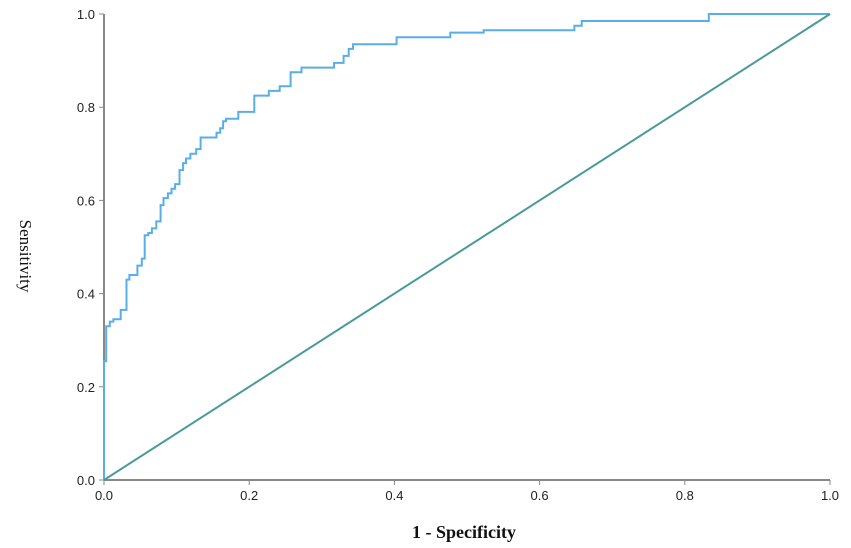  What do you see at coordinates (540, 495) in the screenshot?
I see `x-tick-label: 0.6` at bounding box center [540, 495].